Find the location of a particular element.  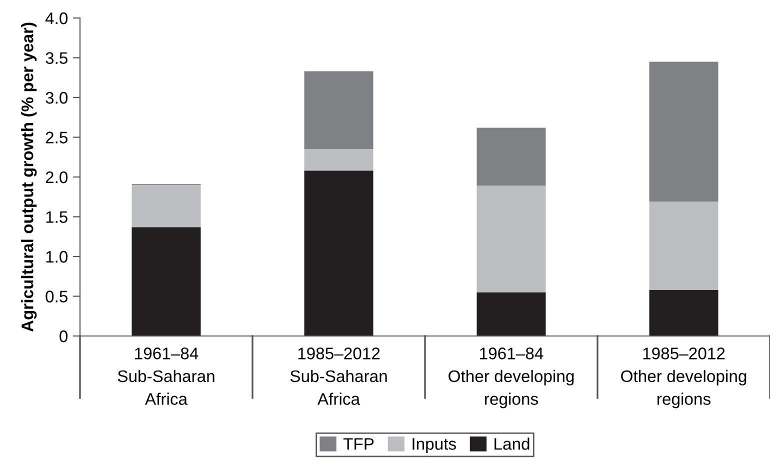

legend-label: Inputs is located at coordinates (434, 446).